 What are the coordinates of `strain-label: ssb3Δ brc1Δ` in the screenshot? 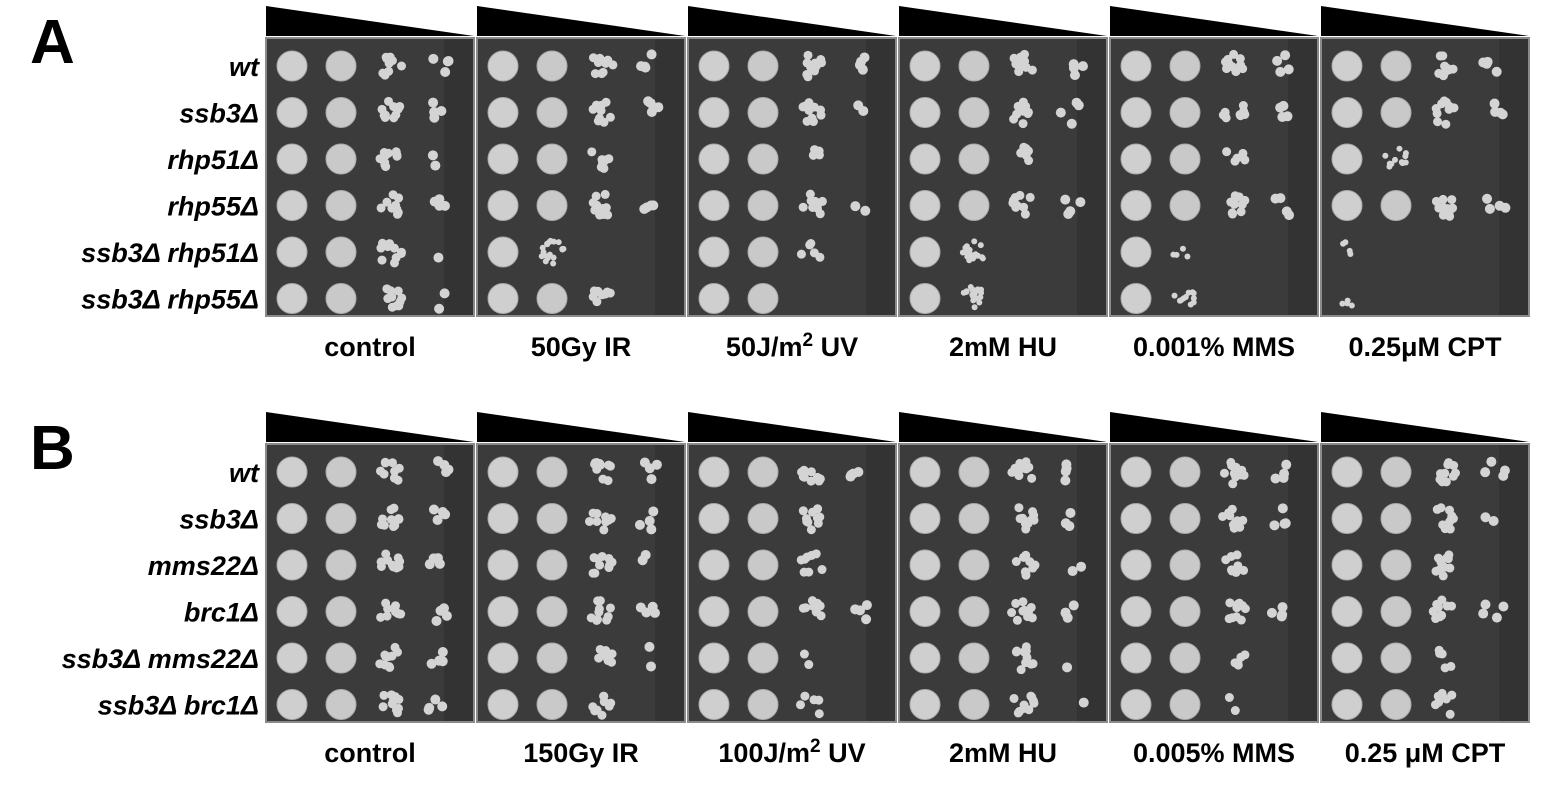 It's located at (178, 706).